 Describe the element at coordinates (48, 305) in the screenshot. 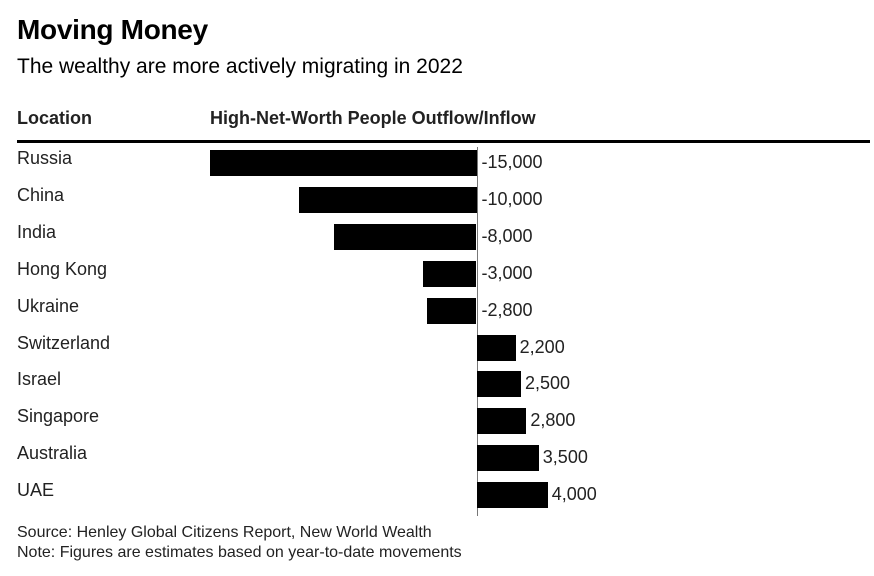

I see `category-label: Ukraine` at that location.